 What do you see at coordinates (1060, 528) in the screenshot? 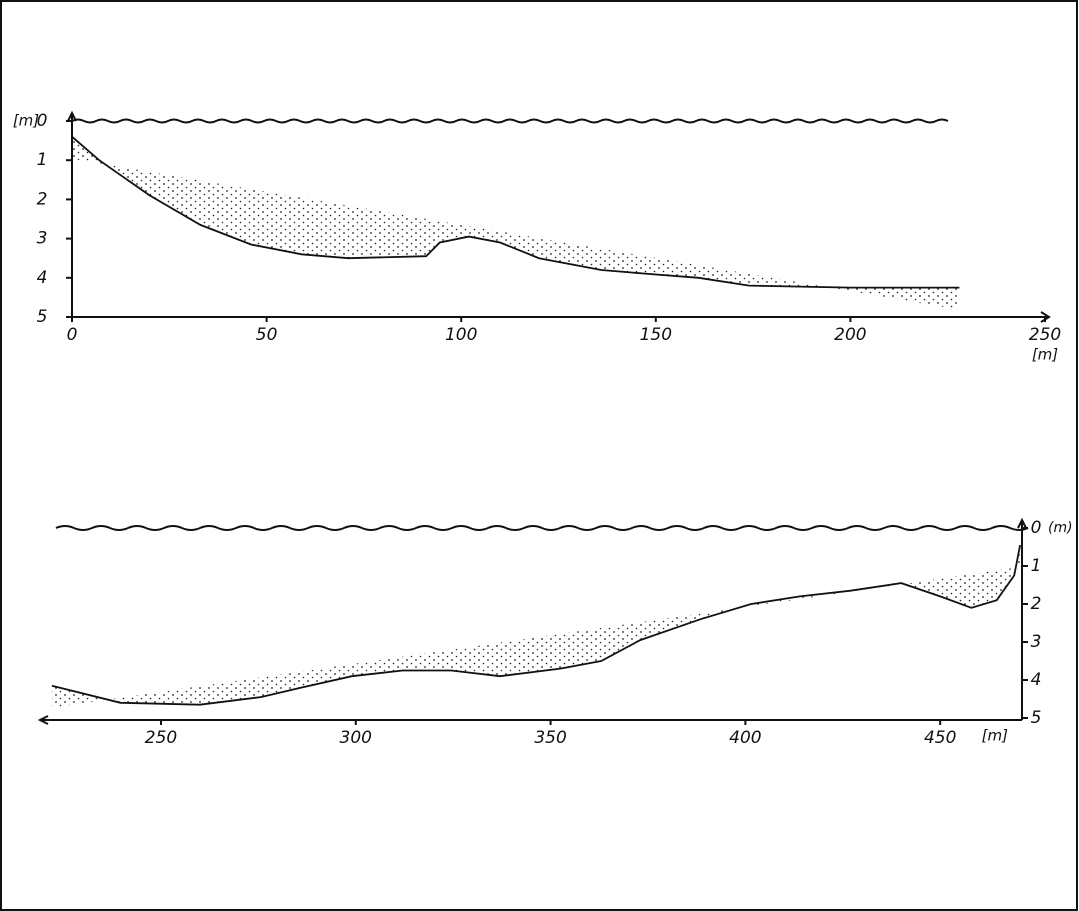
I see `y-axis-label: (m)` at bounding box center [1060, 528].